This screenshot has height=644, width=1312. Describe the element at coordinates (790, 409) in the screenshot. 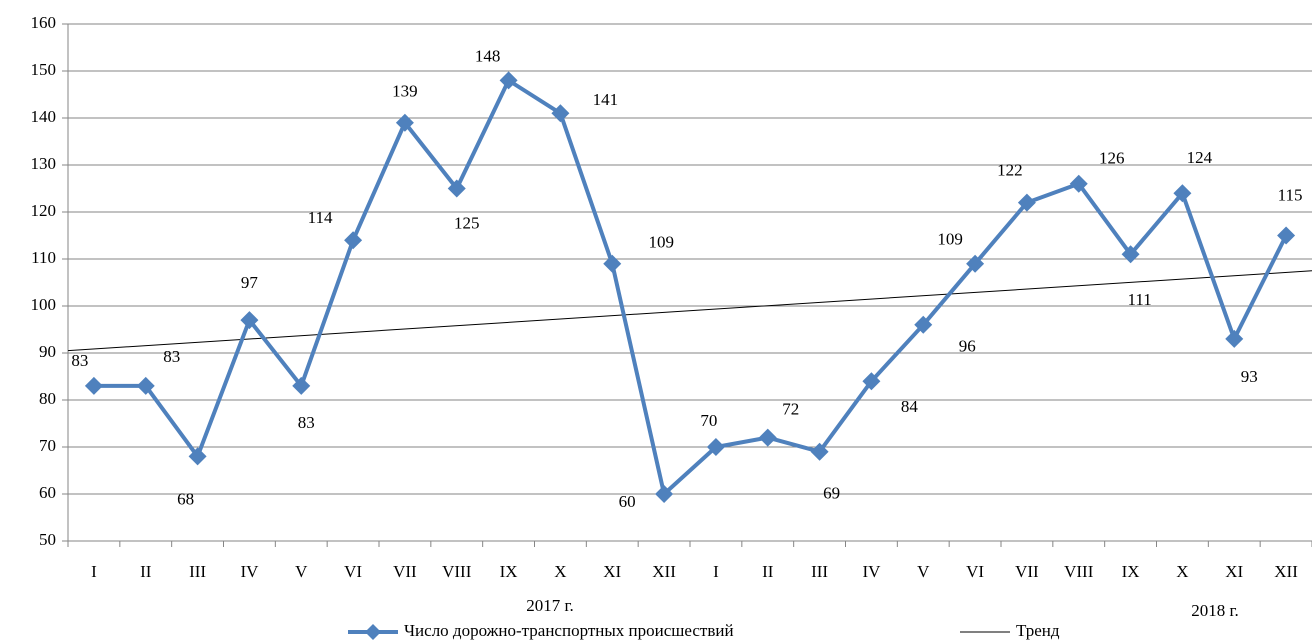

I see `data-label: 72` at that location.